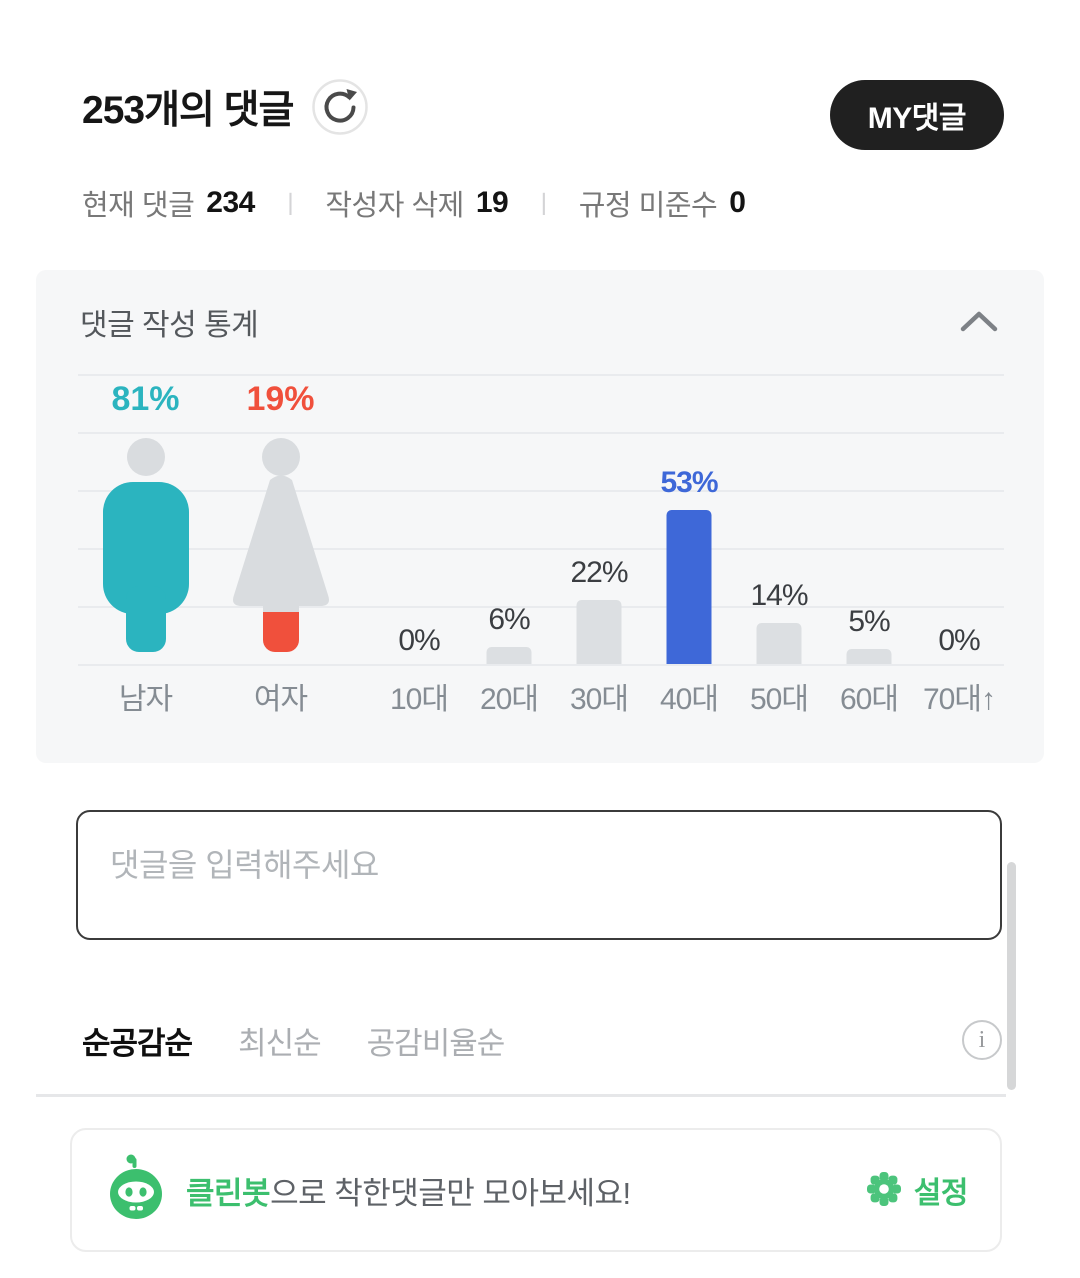 The image size is (1080, 1278). I want to click on gender-column-male: 81% 남자, so click(145, 545).